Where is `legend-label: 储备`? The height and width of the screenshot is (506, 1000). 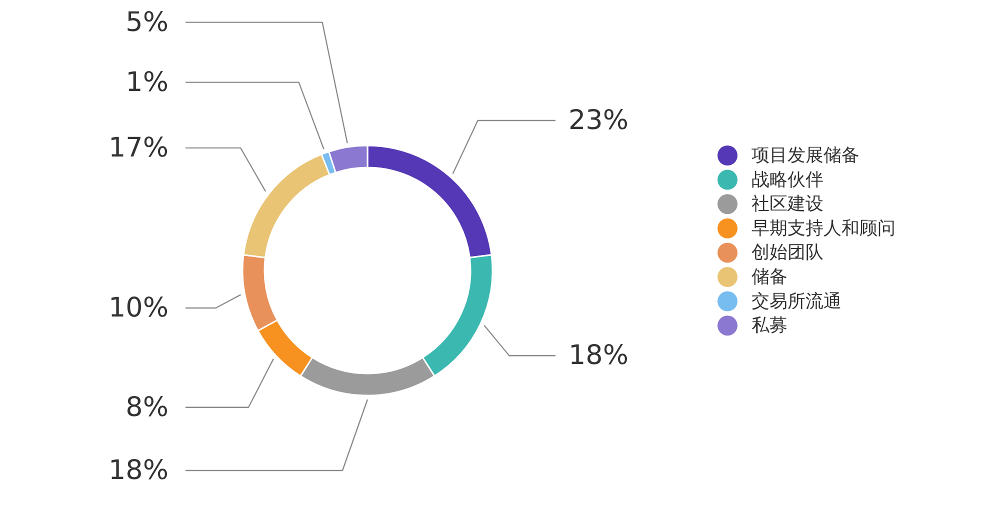 legend-label: 储备 is located at coordinates (770, 277).